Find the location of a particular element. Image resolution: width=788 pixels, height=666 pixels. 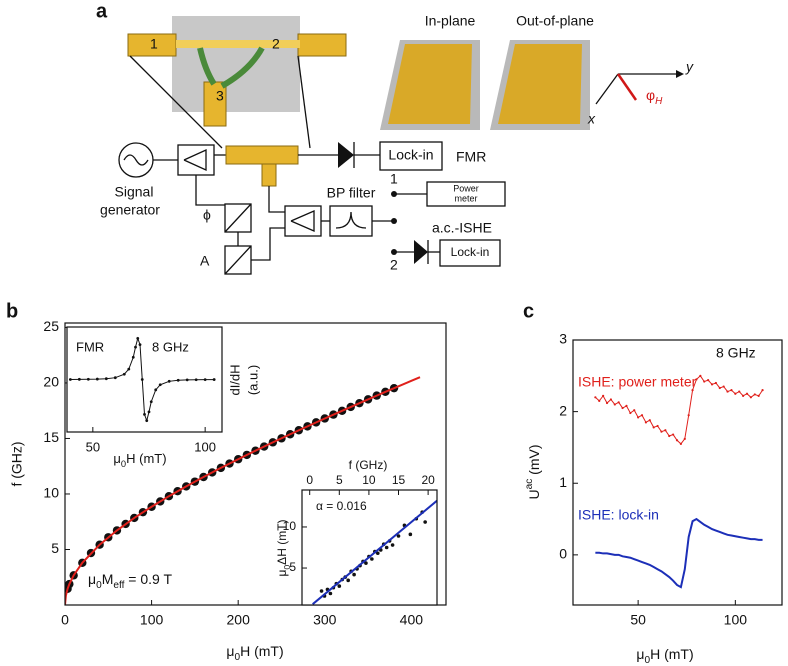

component-label: BP filter is located at coordinates (351, 193).